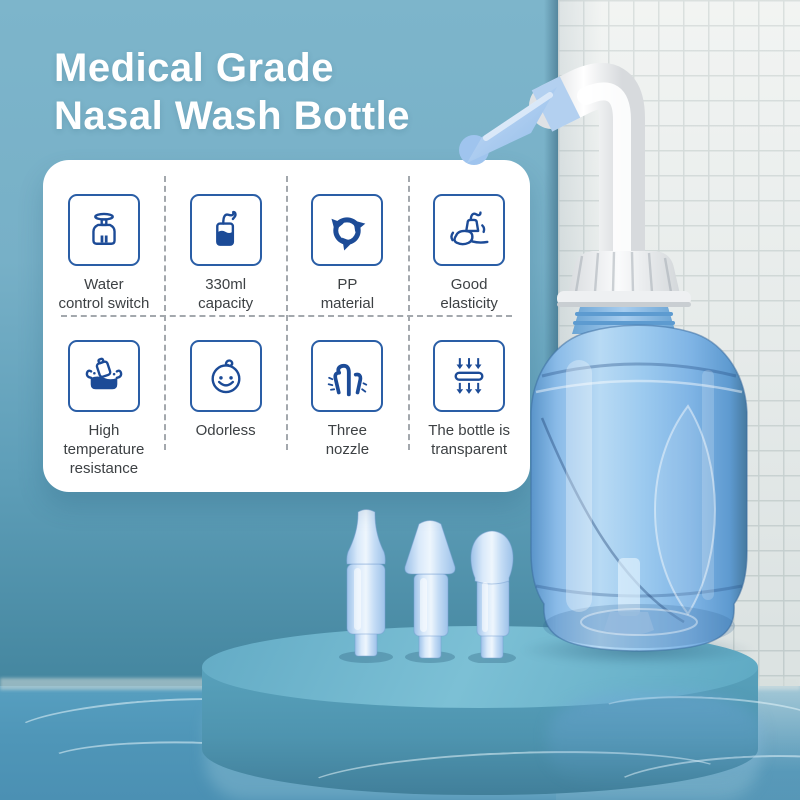 The image size is (800, 800). I want to click on title-line-2: Nasal Wash Bottle, so click(232, 116).